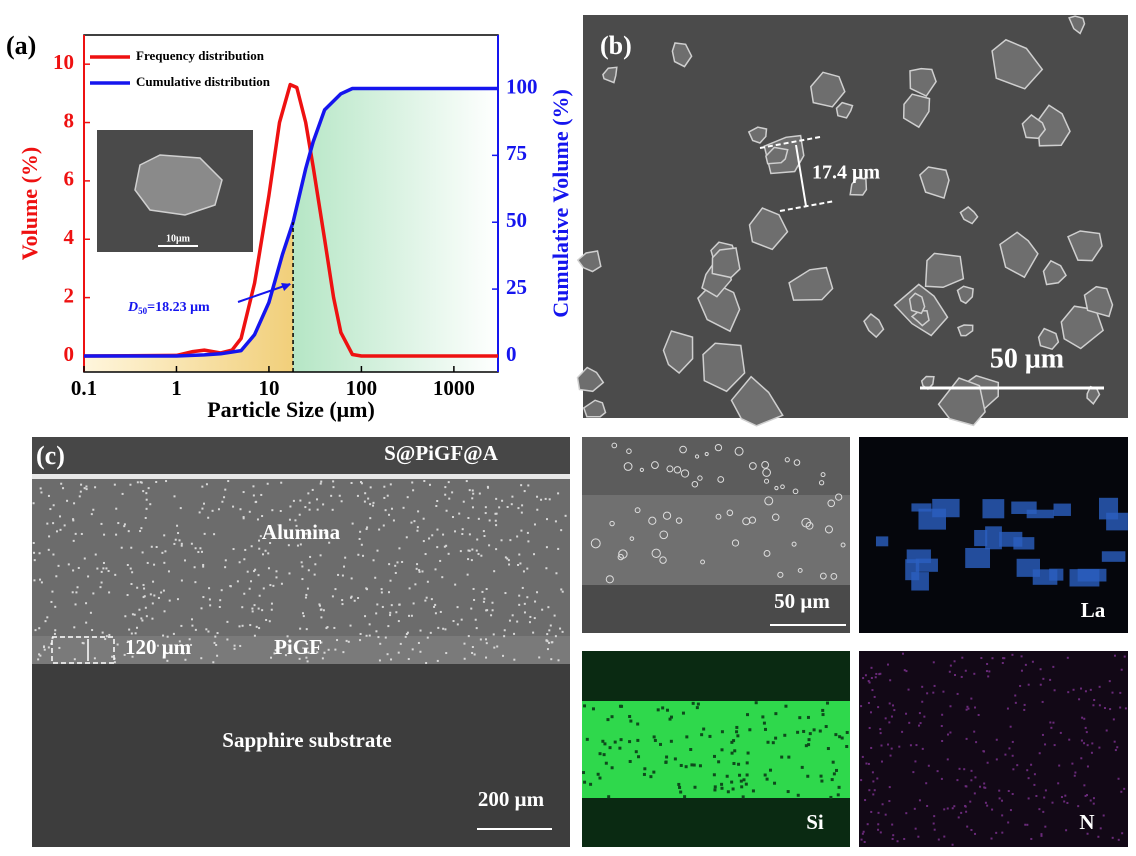 Image resolution: width=1136 pixels, height=856 pixels. What do you see at coordinates (641, 469) in the screenshot?
I see `pore` at bounding box center [641, 469].